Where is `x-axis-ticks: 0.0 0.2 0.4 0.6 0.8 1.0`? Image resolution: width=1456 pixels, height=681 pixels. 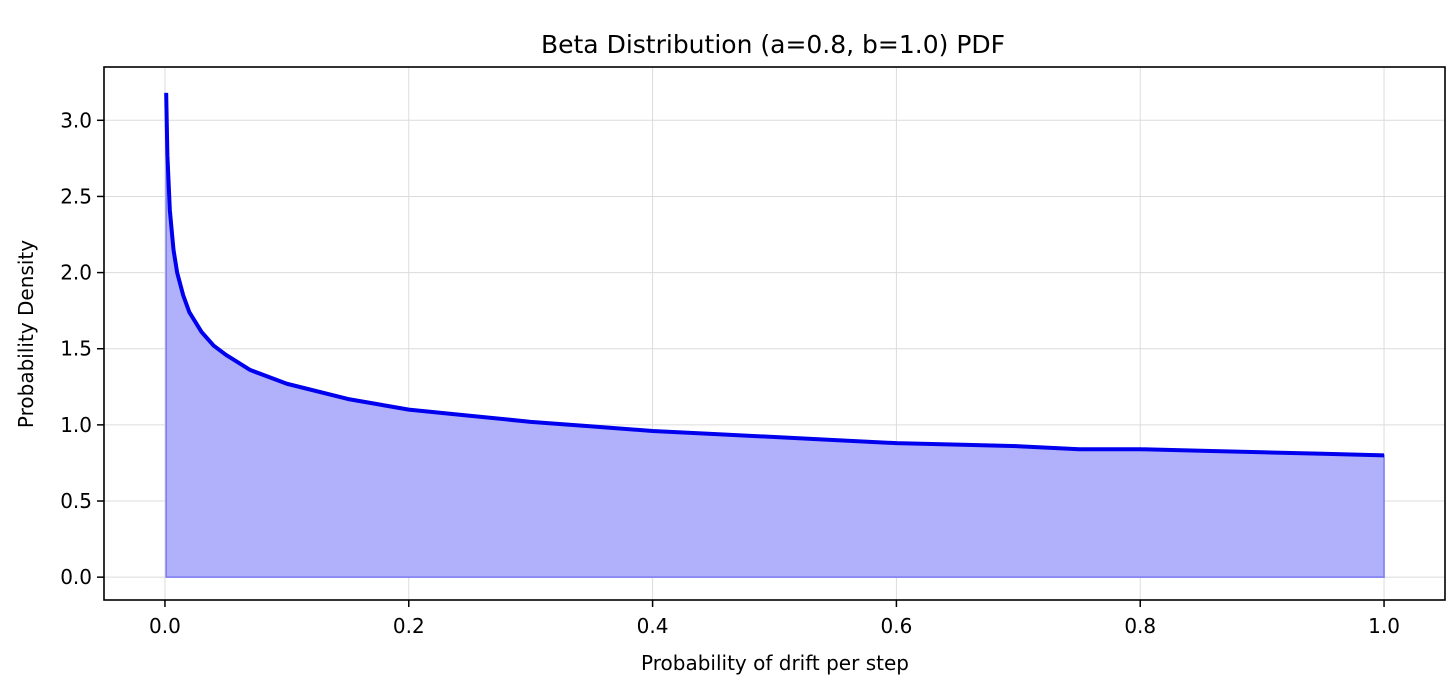
x-axis-ticks: 0.0 0.2 0.4 0.6 0.8 1.0 is located at coordinates (774, 619).